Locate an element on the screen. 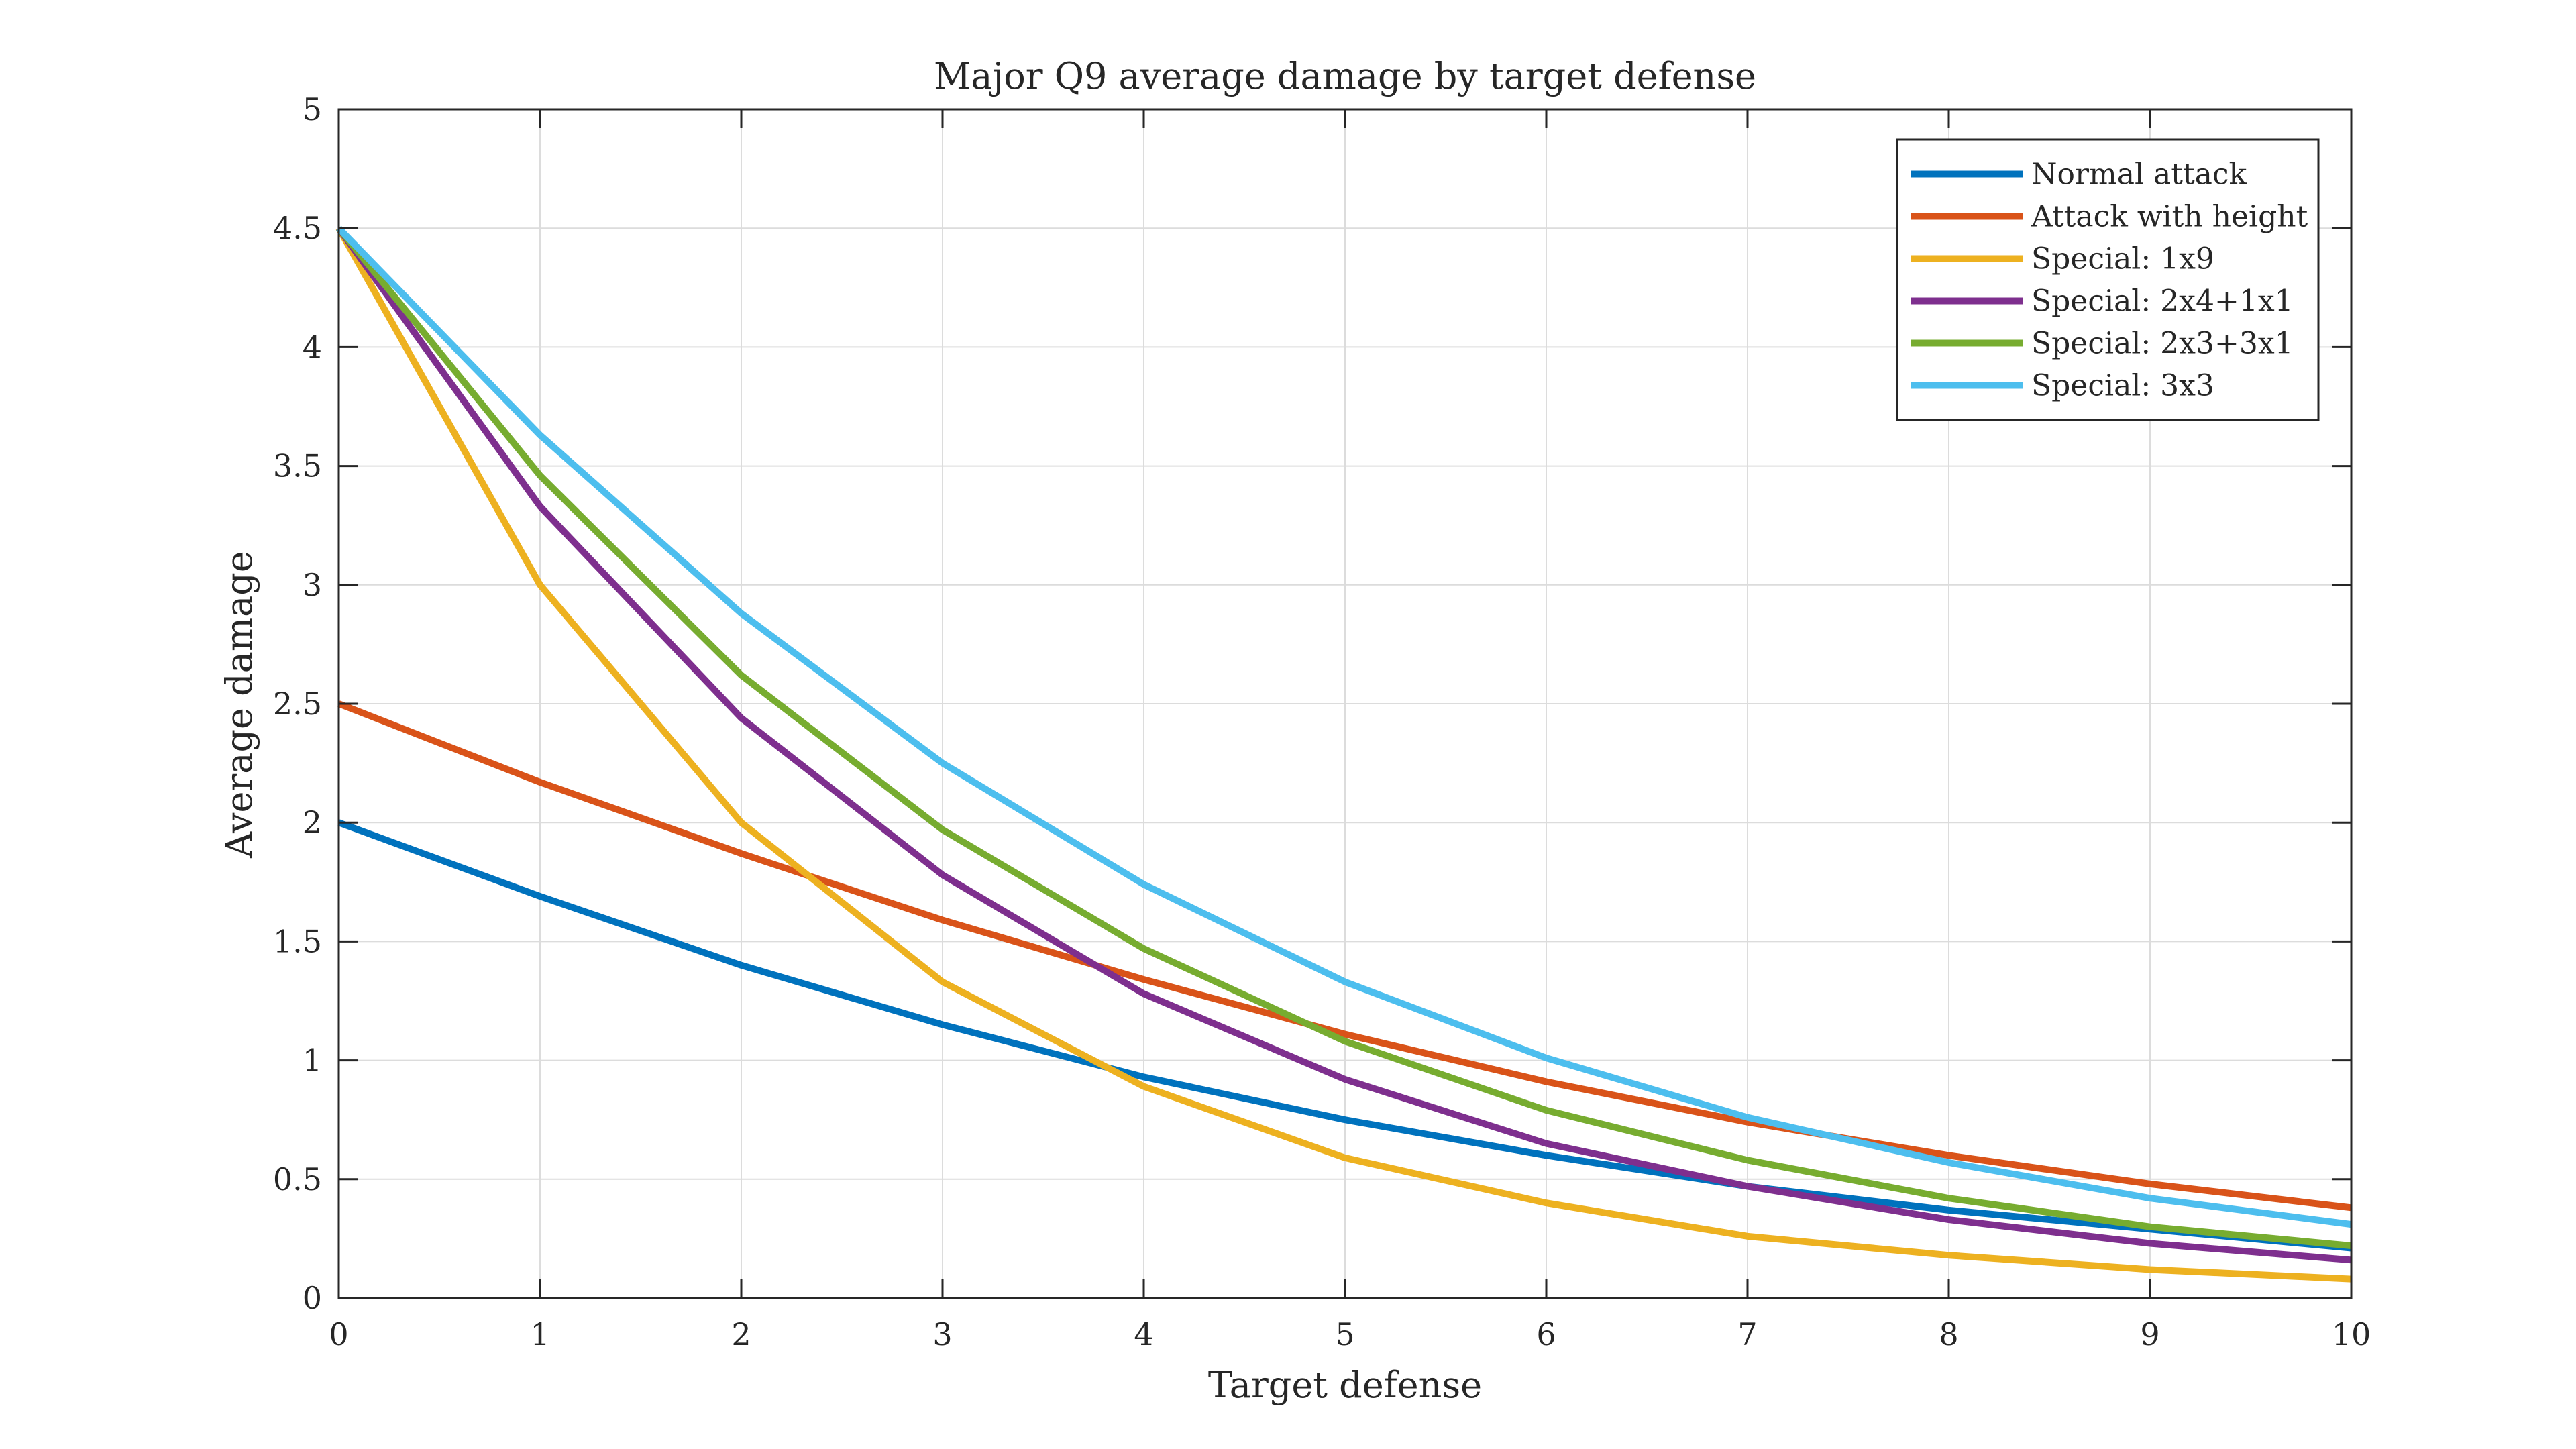  y-tick-label: 3 is located at coordinates (312, 585).